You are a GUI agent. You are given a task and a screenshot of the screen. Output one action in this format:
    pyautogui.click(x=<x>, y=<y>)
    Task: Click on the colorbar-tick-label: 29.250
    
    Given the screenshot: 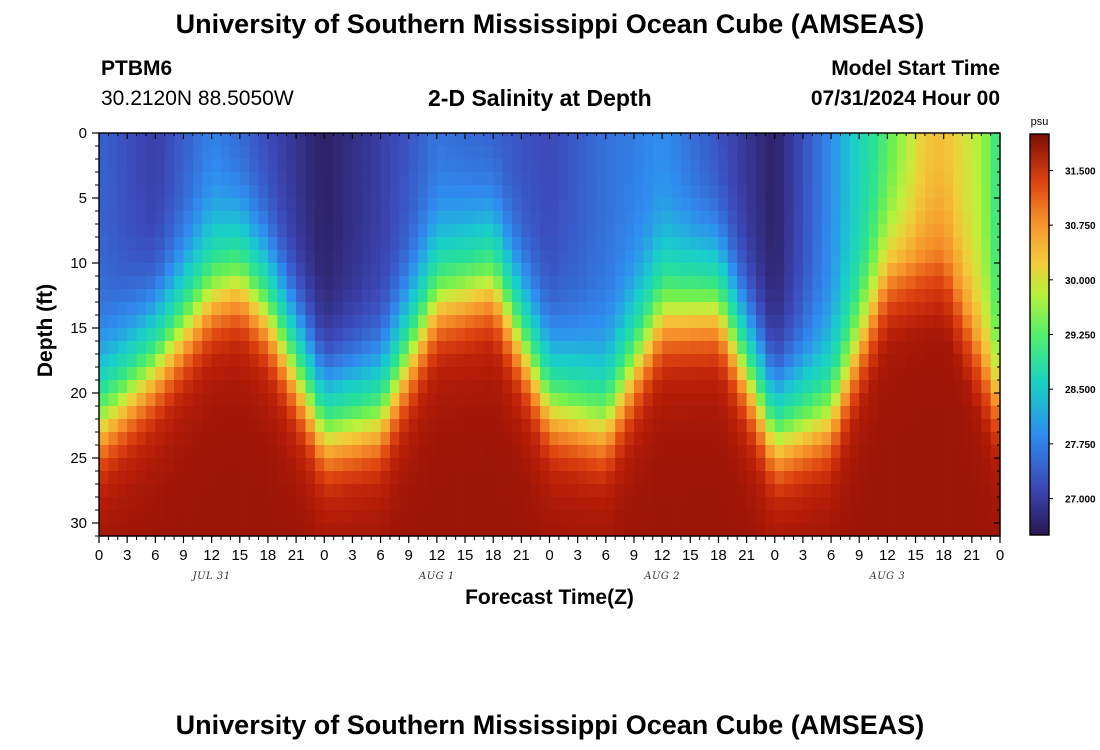 What is the action you would take?
    pyautogui.click(x=1080, y=336)
    